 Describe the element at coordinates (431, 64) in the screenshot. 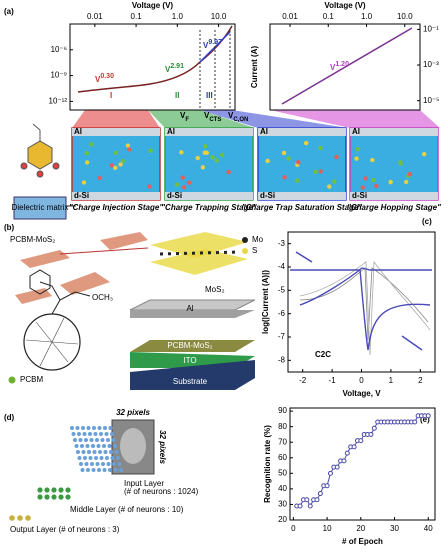

I see `label: 10⁻³` at that location.